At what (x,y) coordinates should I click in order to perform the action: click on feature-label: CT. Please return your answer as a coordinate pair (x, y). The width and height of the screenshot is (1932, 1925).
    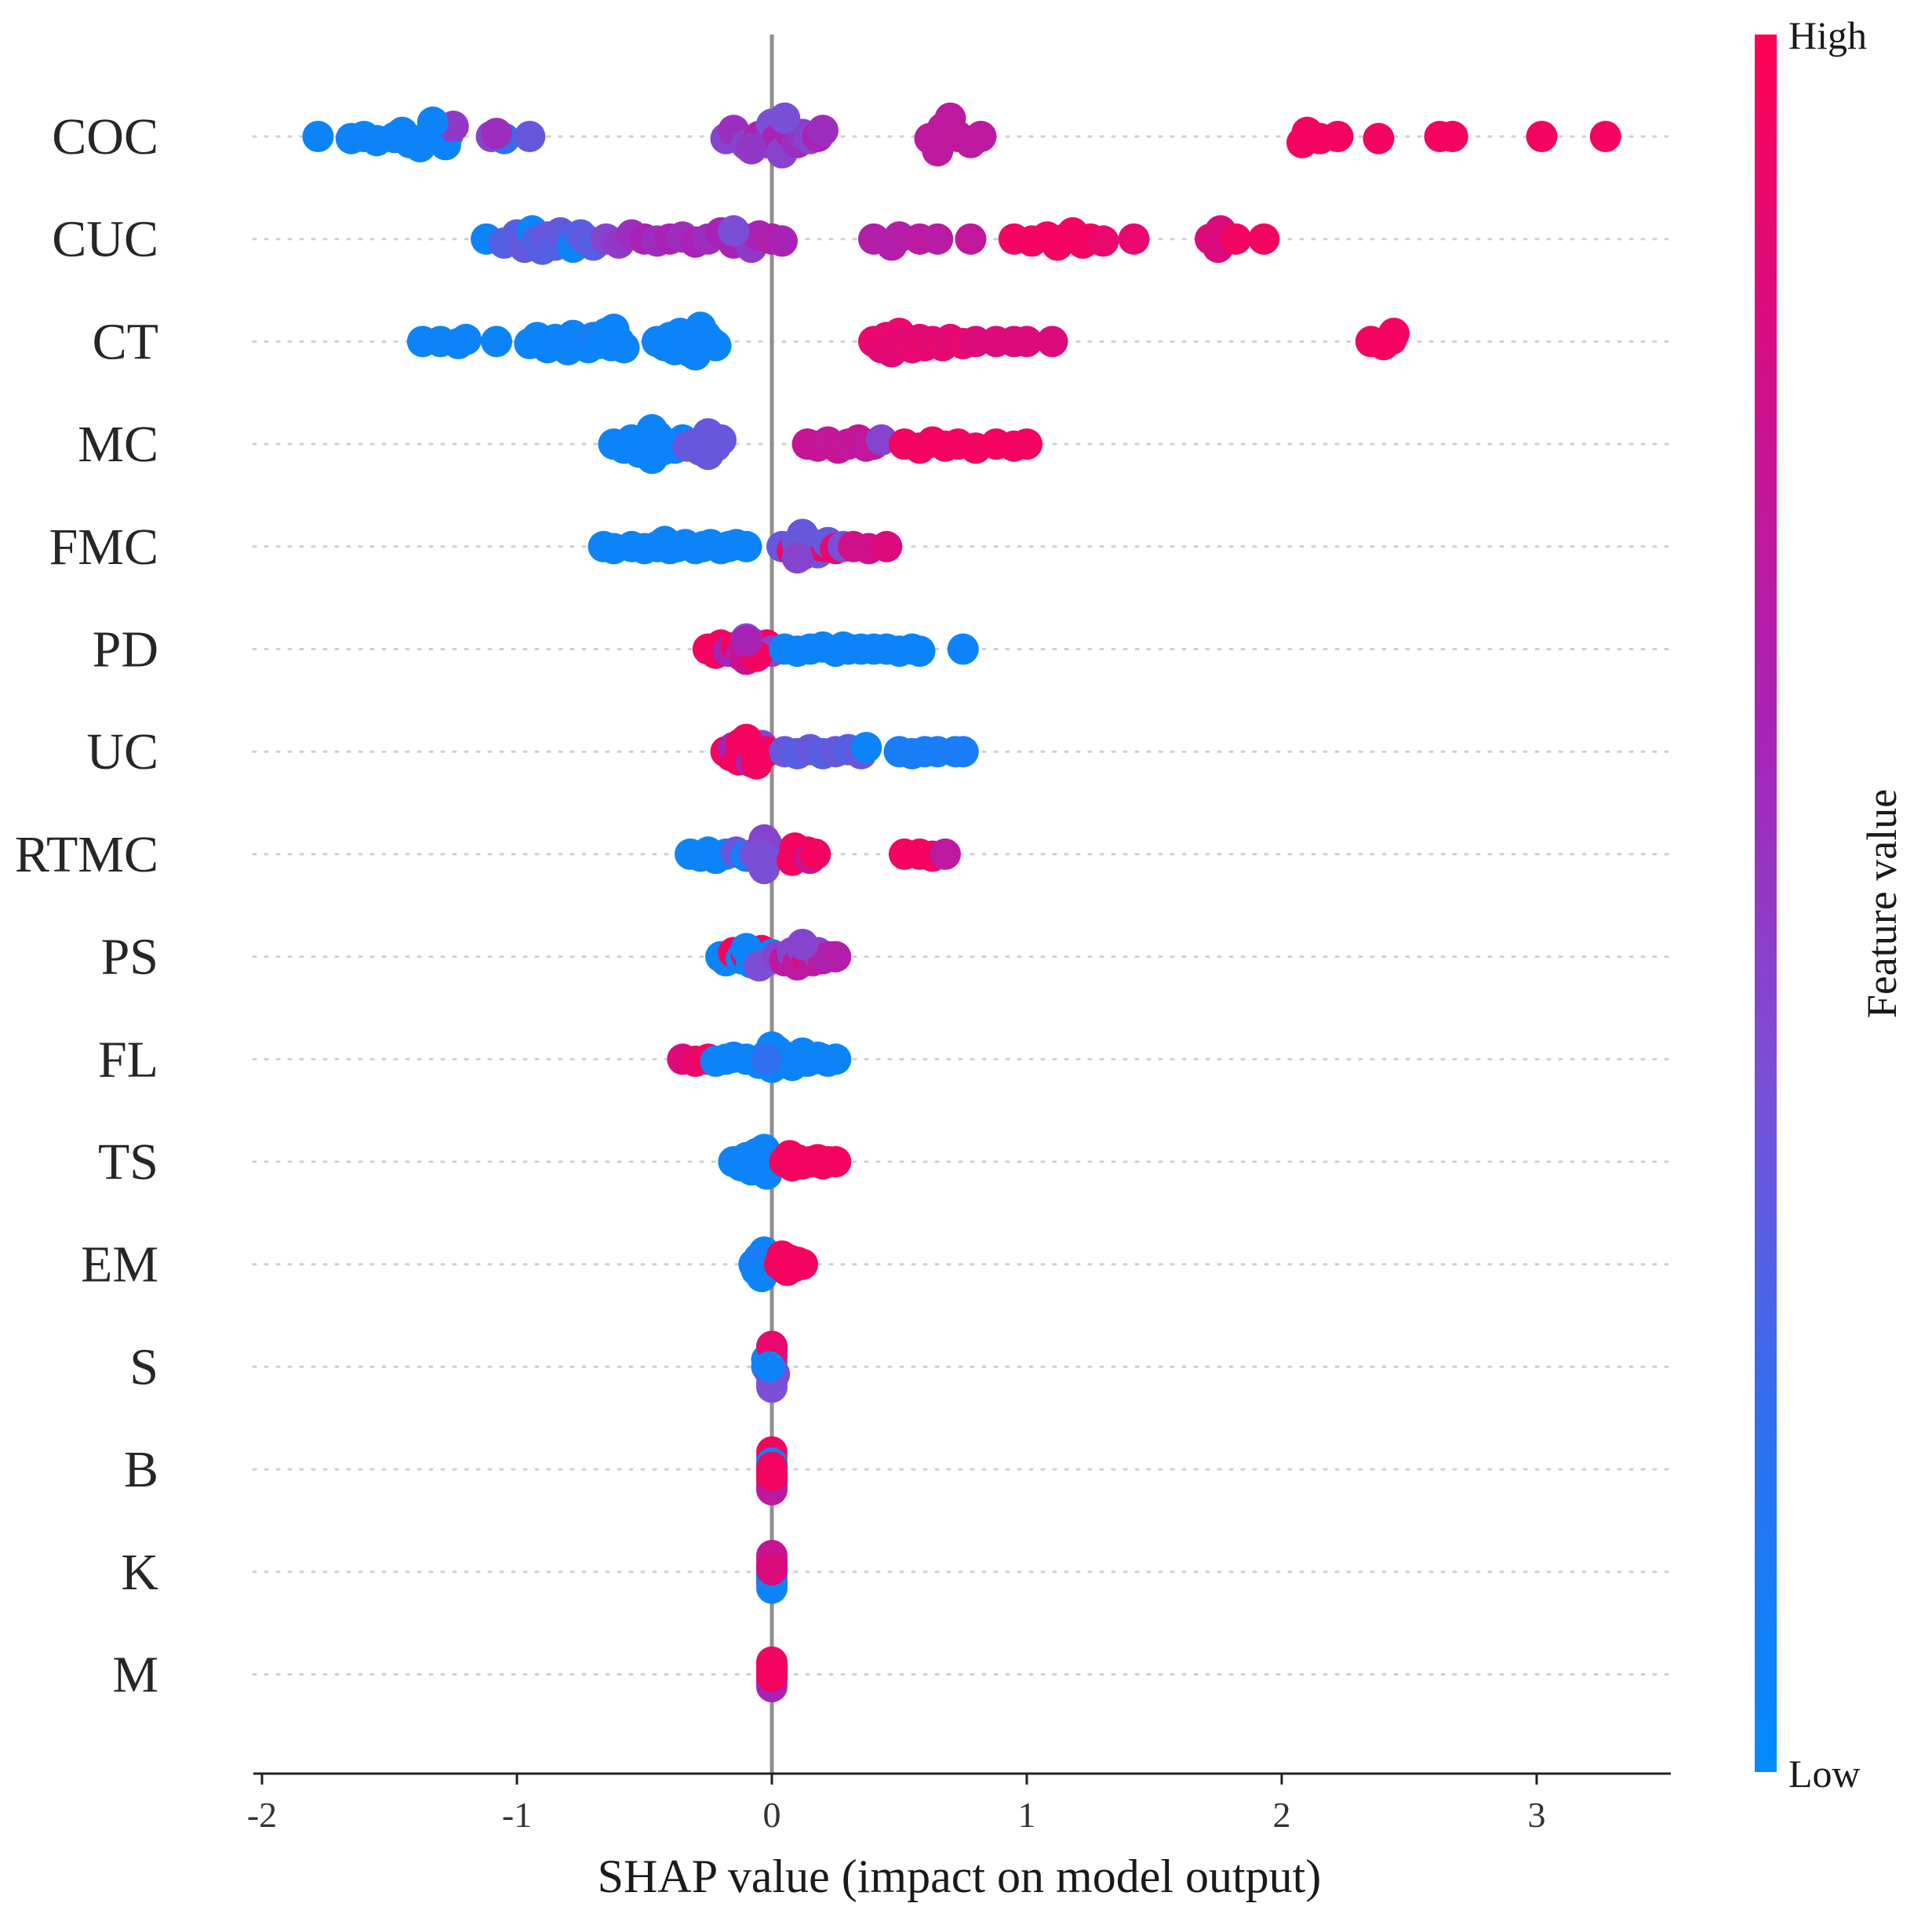
    Looking at the image, I should click on (126, 342).